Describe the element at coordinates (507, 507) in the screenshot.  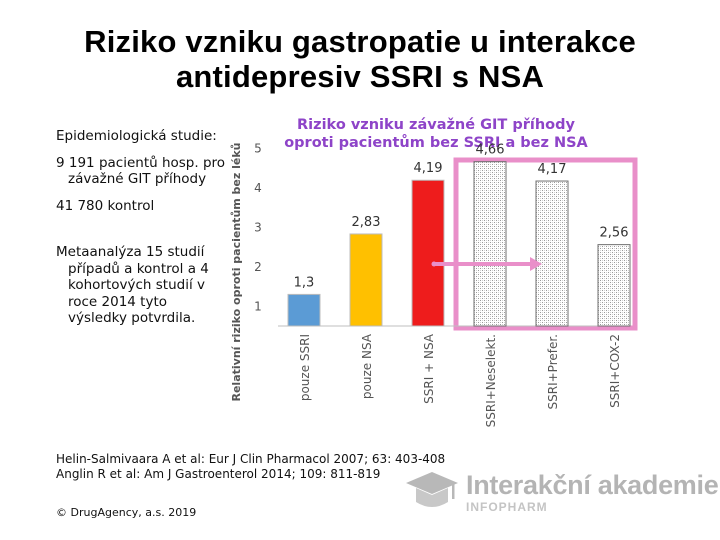
I see `logo-subtitle: INFOPHARM` at that location.